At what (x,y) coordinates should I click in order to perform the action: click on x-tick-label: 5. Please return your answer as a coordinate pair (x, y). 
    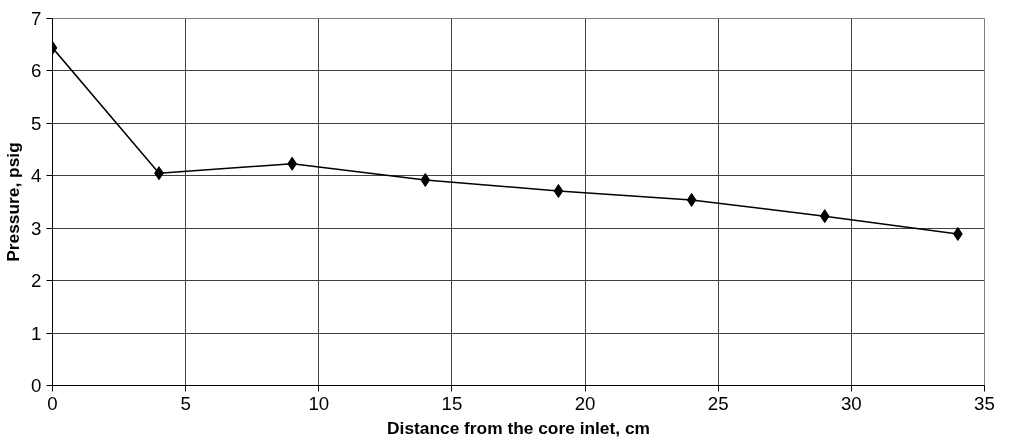
    Looking at the image, I should click on (185, 403).